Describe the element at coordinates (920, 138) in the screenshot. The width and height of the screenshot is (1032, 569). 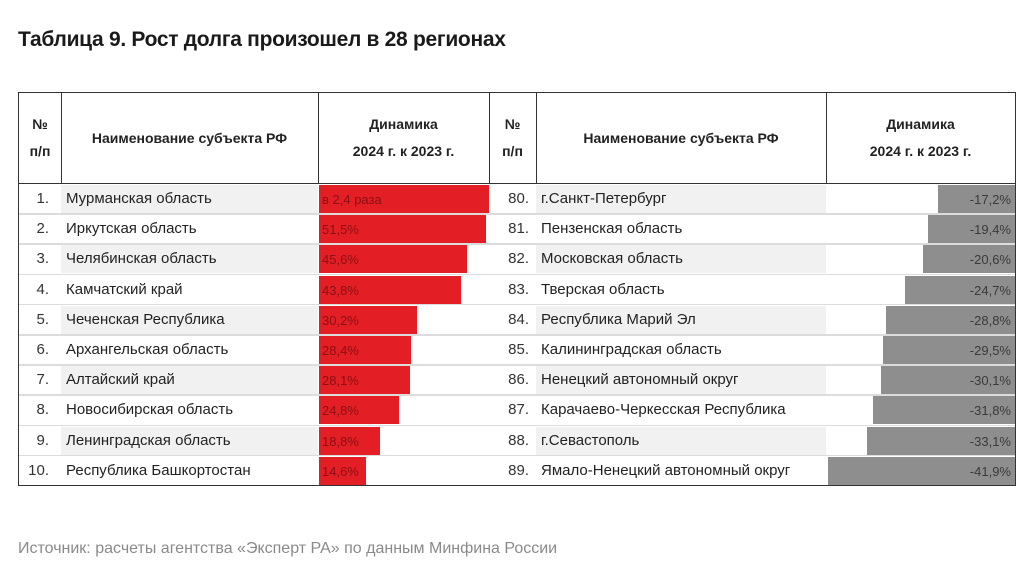
I see `header-dyn-right: Динамика 2024 г. к 2023 г.` at that location.